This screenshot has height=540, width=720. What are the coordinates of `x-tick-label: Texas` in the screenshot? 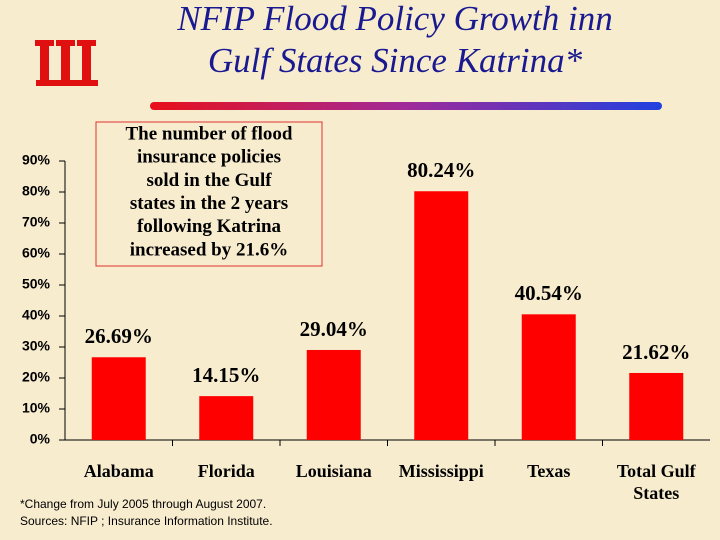 It's located at (549, 471).